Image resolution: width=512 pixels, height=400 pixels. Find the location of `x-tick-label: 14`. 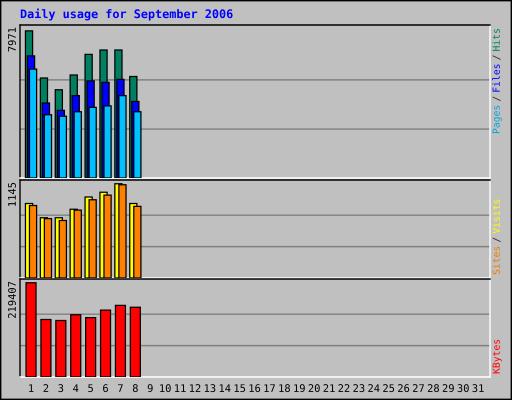

x-tick-label: 14 is located at coordinates (225, 388).